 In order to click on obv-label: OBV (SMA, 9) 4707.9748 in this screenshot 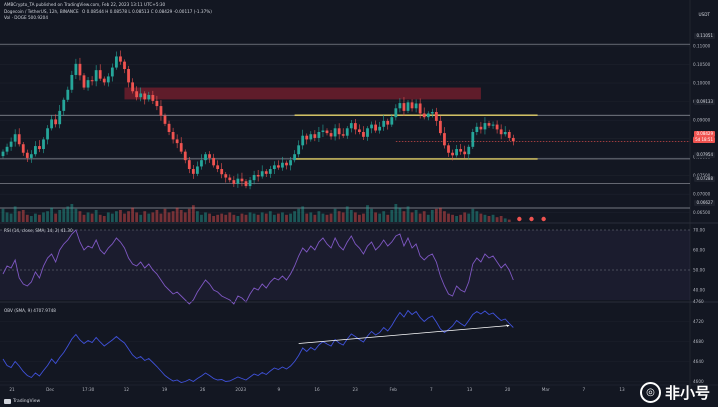, I will do `click(30, 310)`.